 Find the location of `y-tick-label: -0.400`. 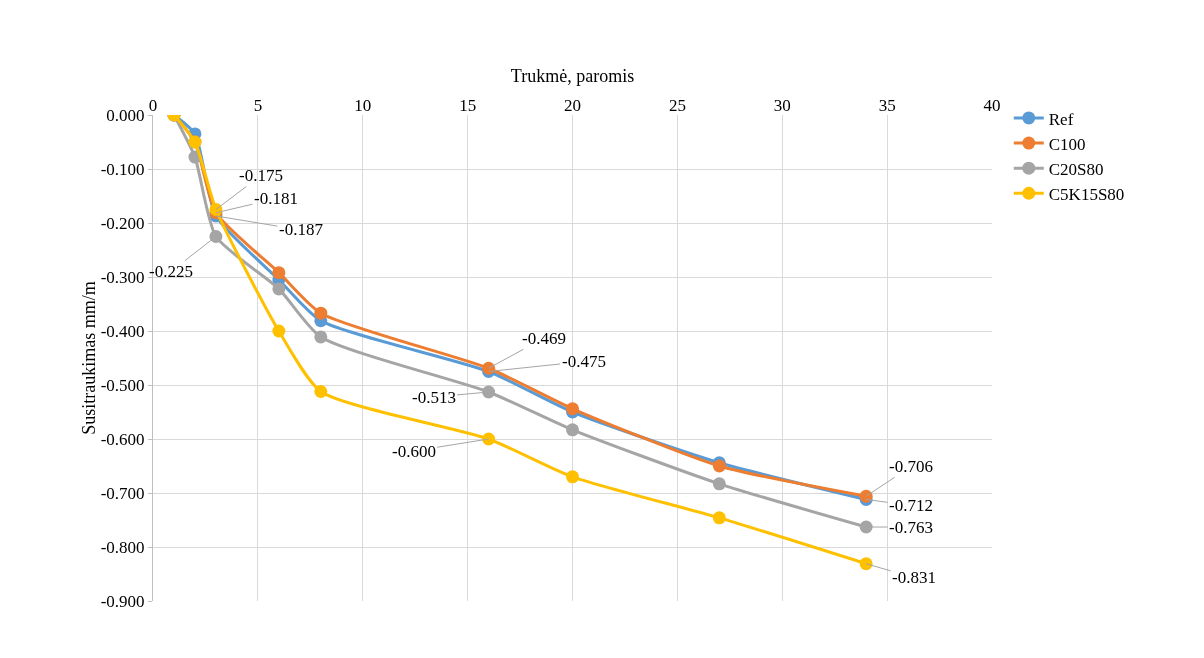

y-tick-label: -0.400 is located at coordinates (122, 331).